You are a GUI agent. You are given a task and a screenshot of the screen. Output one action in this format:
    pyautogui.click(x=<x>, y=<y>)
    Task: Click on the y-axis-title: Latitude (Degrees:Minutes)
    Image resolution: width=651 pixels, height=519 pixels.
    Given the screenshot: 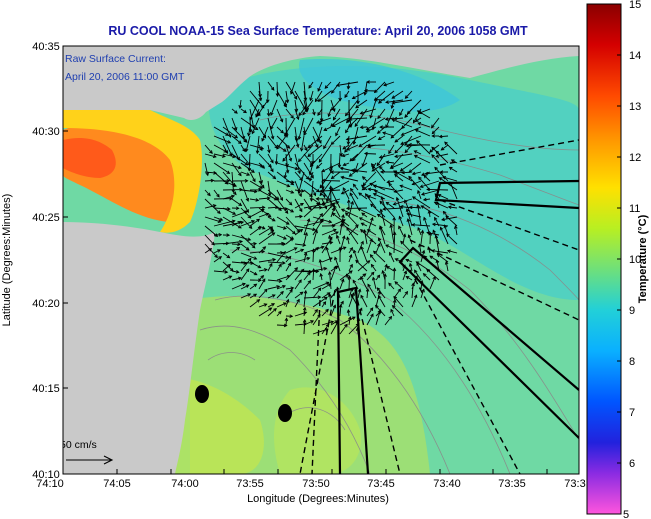 What is the action you would take?
    pyautogui.click(x=7, y=260)
    